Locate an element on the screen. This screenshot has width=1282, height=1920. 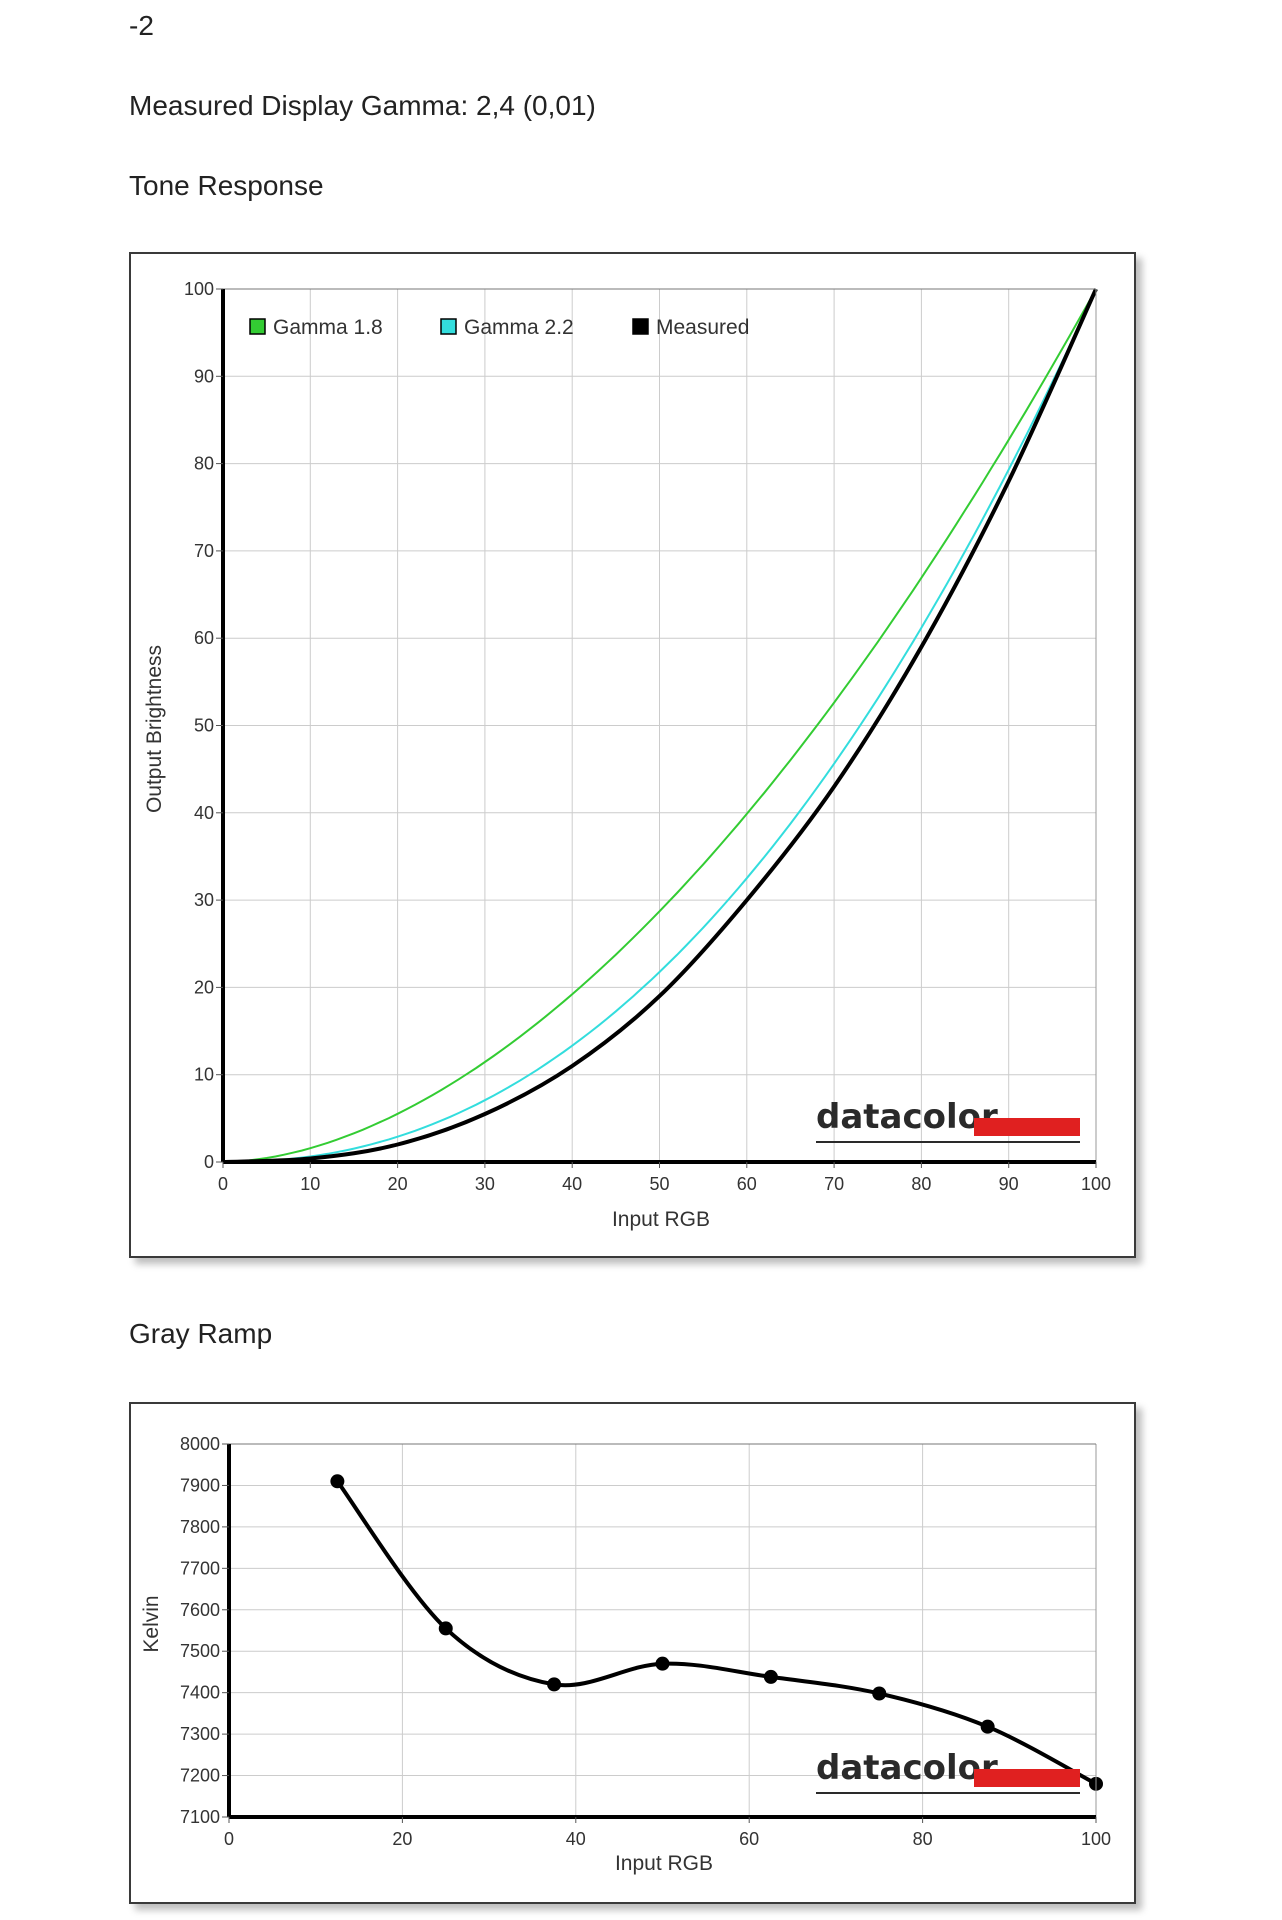
y-tick-label: 7600 is located at coordinates (200, 1610).